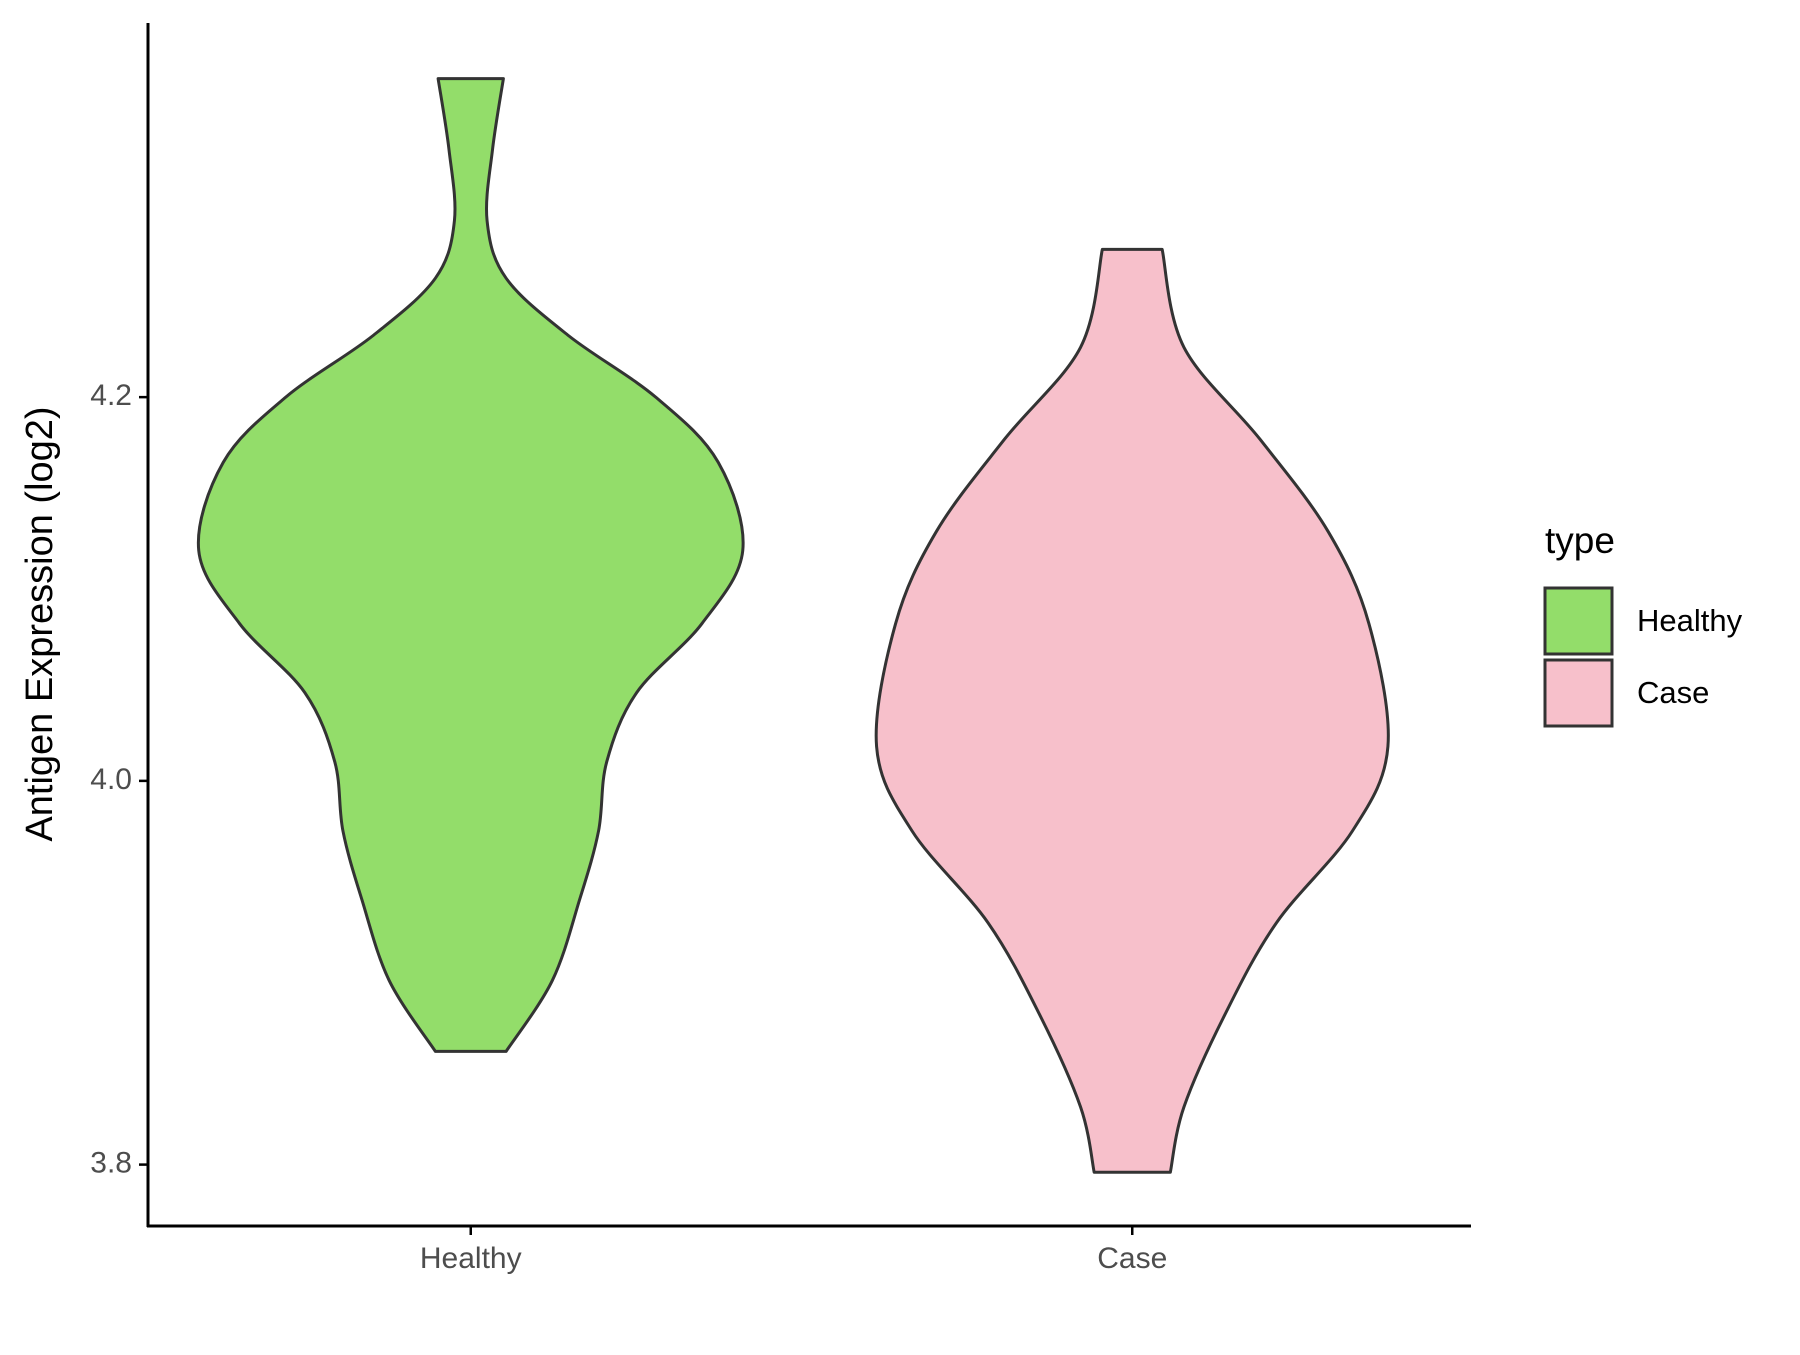  Describe the element at coordinates (1690, 620) in the screenshot. I see `legend-label: Healthy` at that location.